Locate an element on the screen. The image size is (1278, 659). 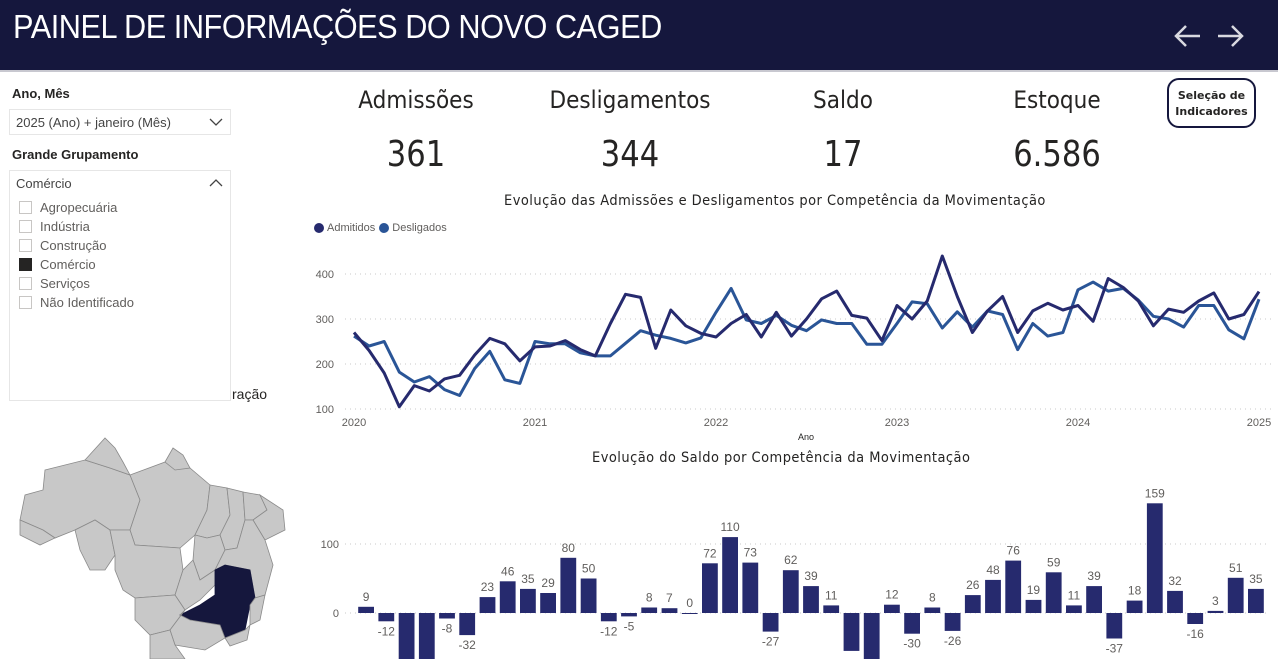
selecao-indicadores-button: Seleção de Indicadores is located at coordinates (1211, 103).